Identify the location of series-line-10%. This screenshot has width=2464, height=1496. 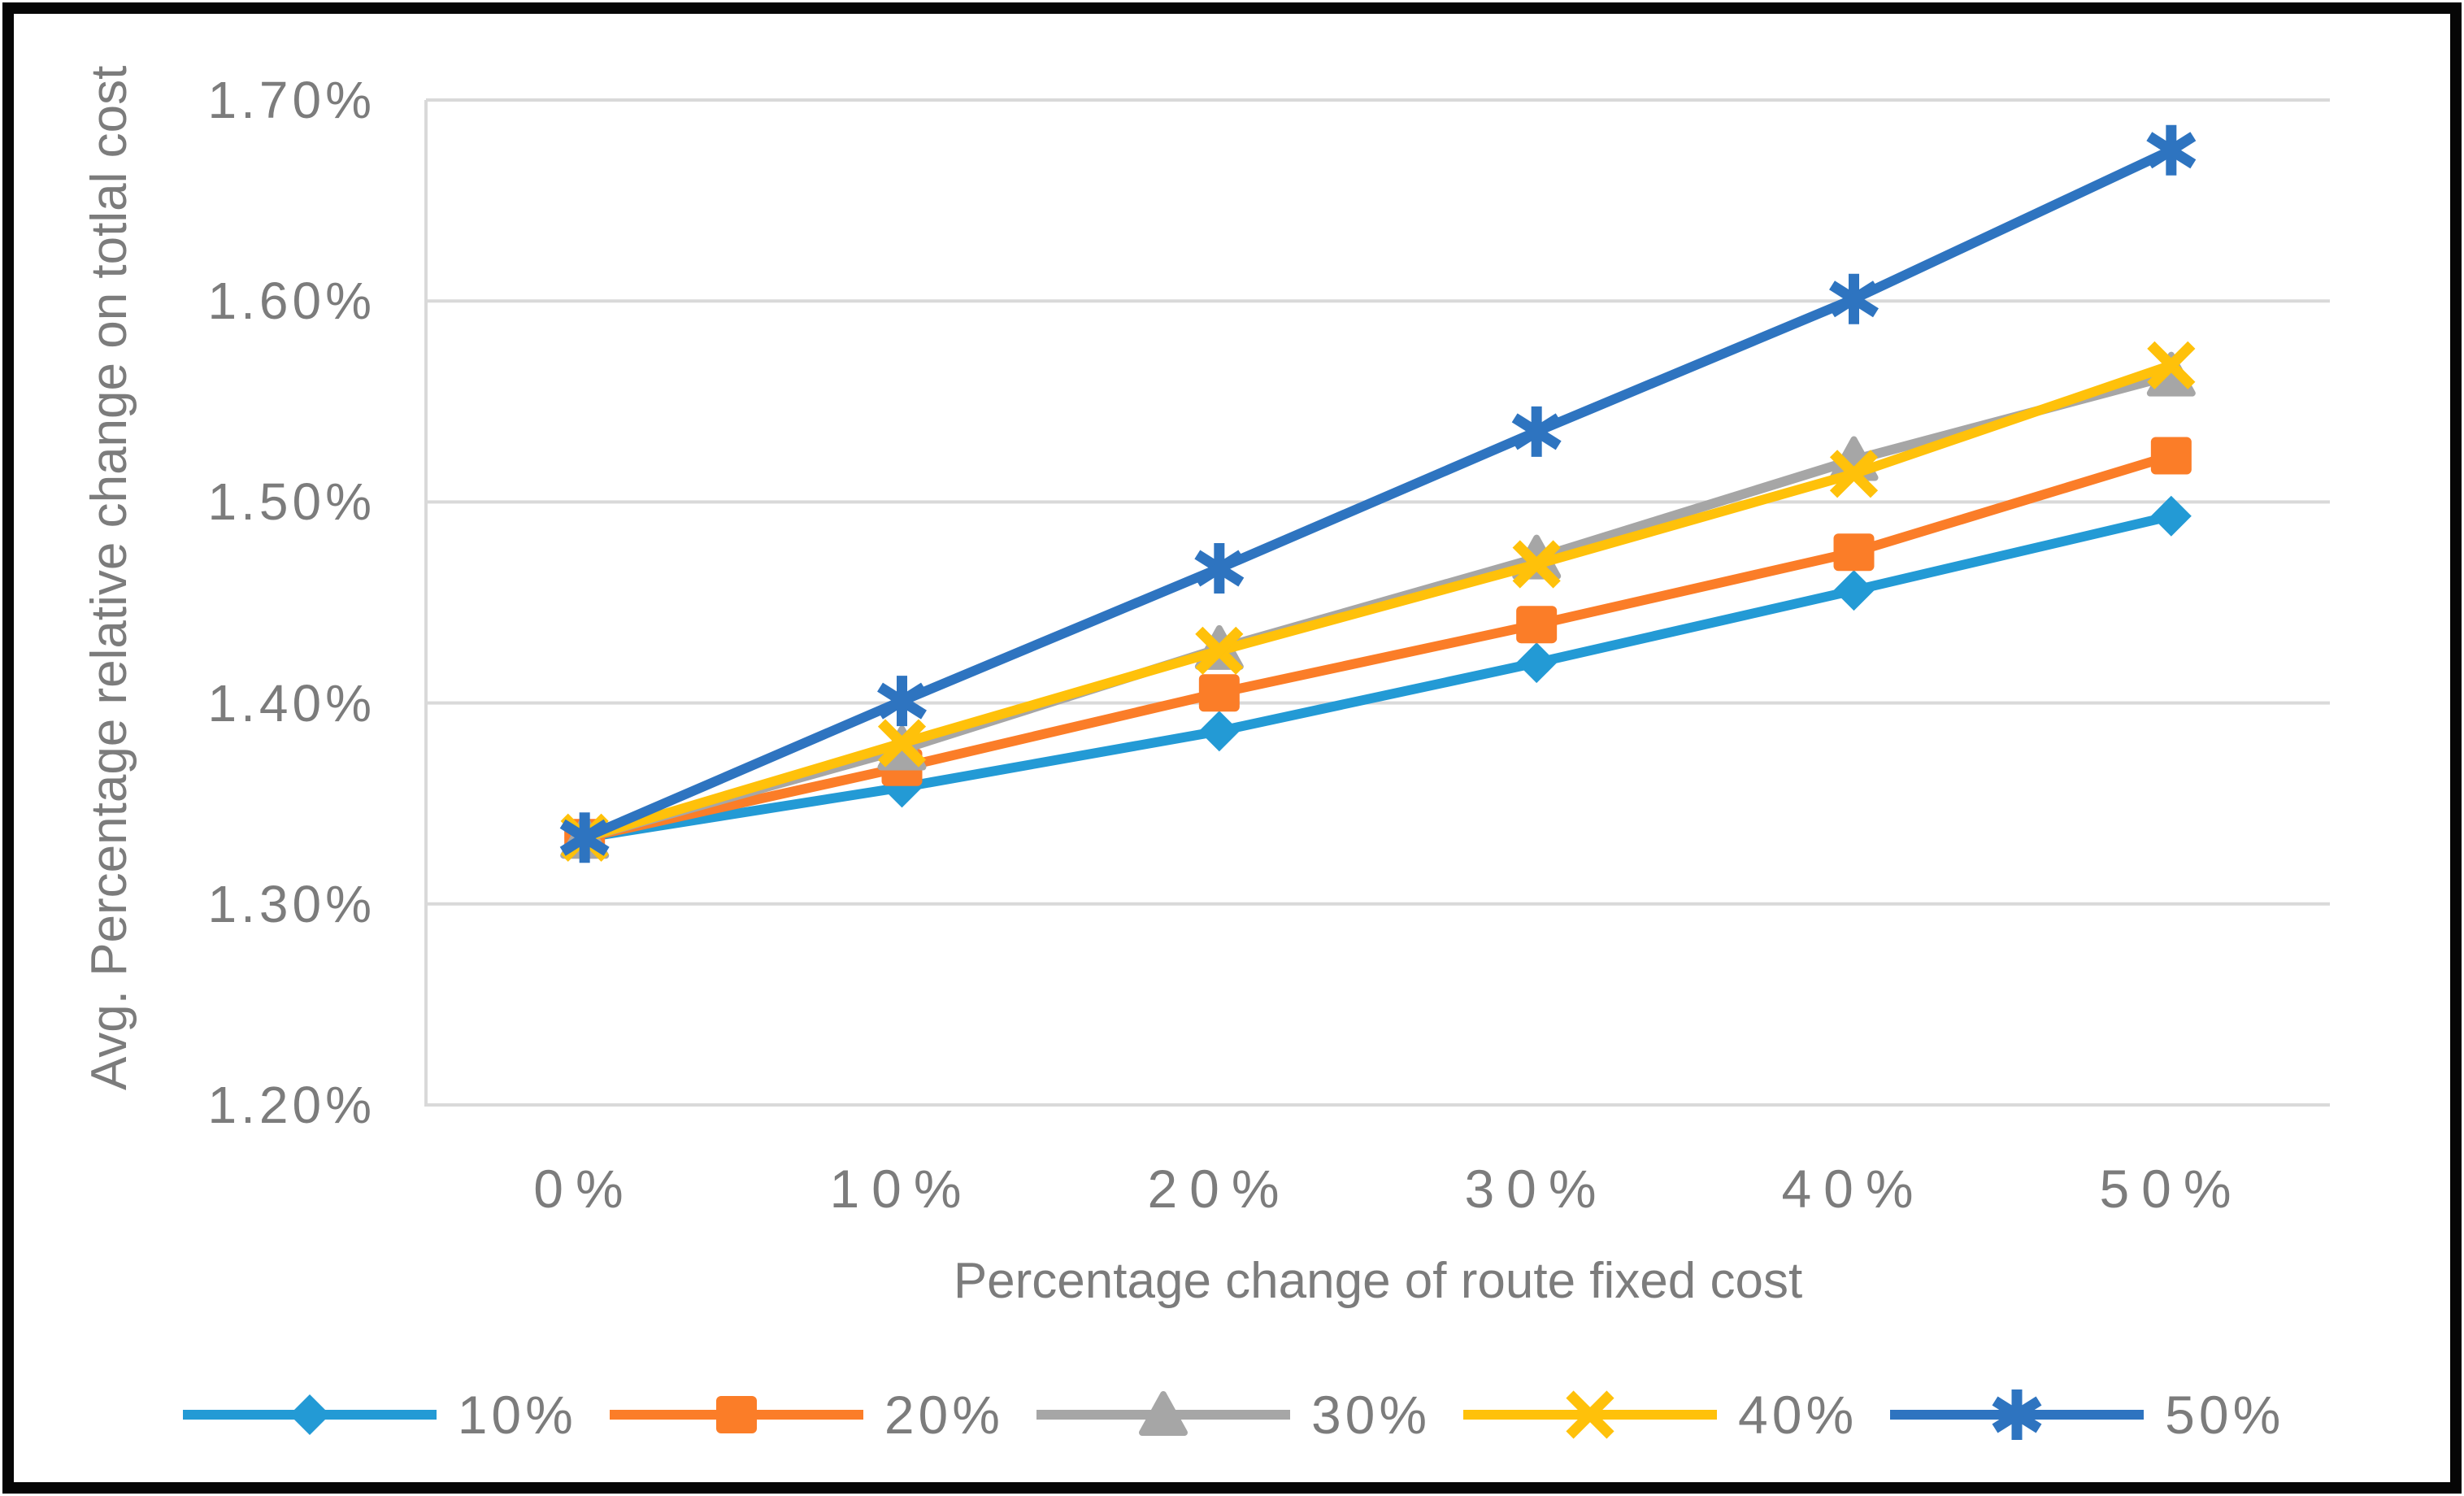
(1379, 677).